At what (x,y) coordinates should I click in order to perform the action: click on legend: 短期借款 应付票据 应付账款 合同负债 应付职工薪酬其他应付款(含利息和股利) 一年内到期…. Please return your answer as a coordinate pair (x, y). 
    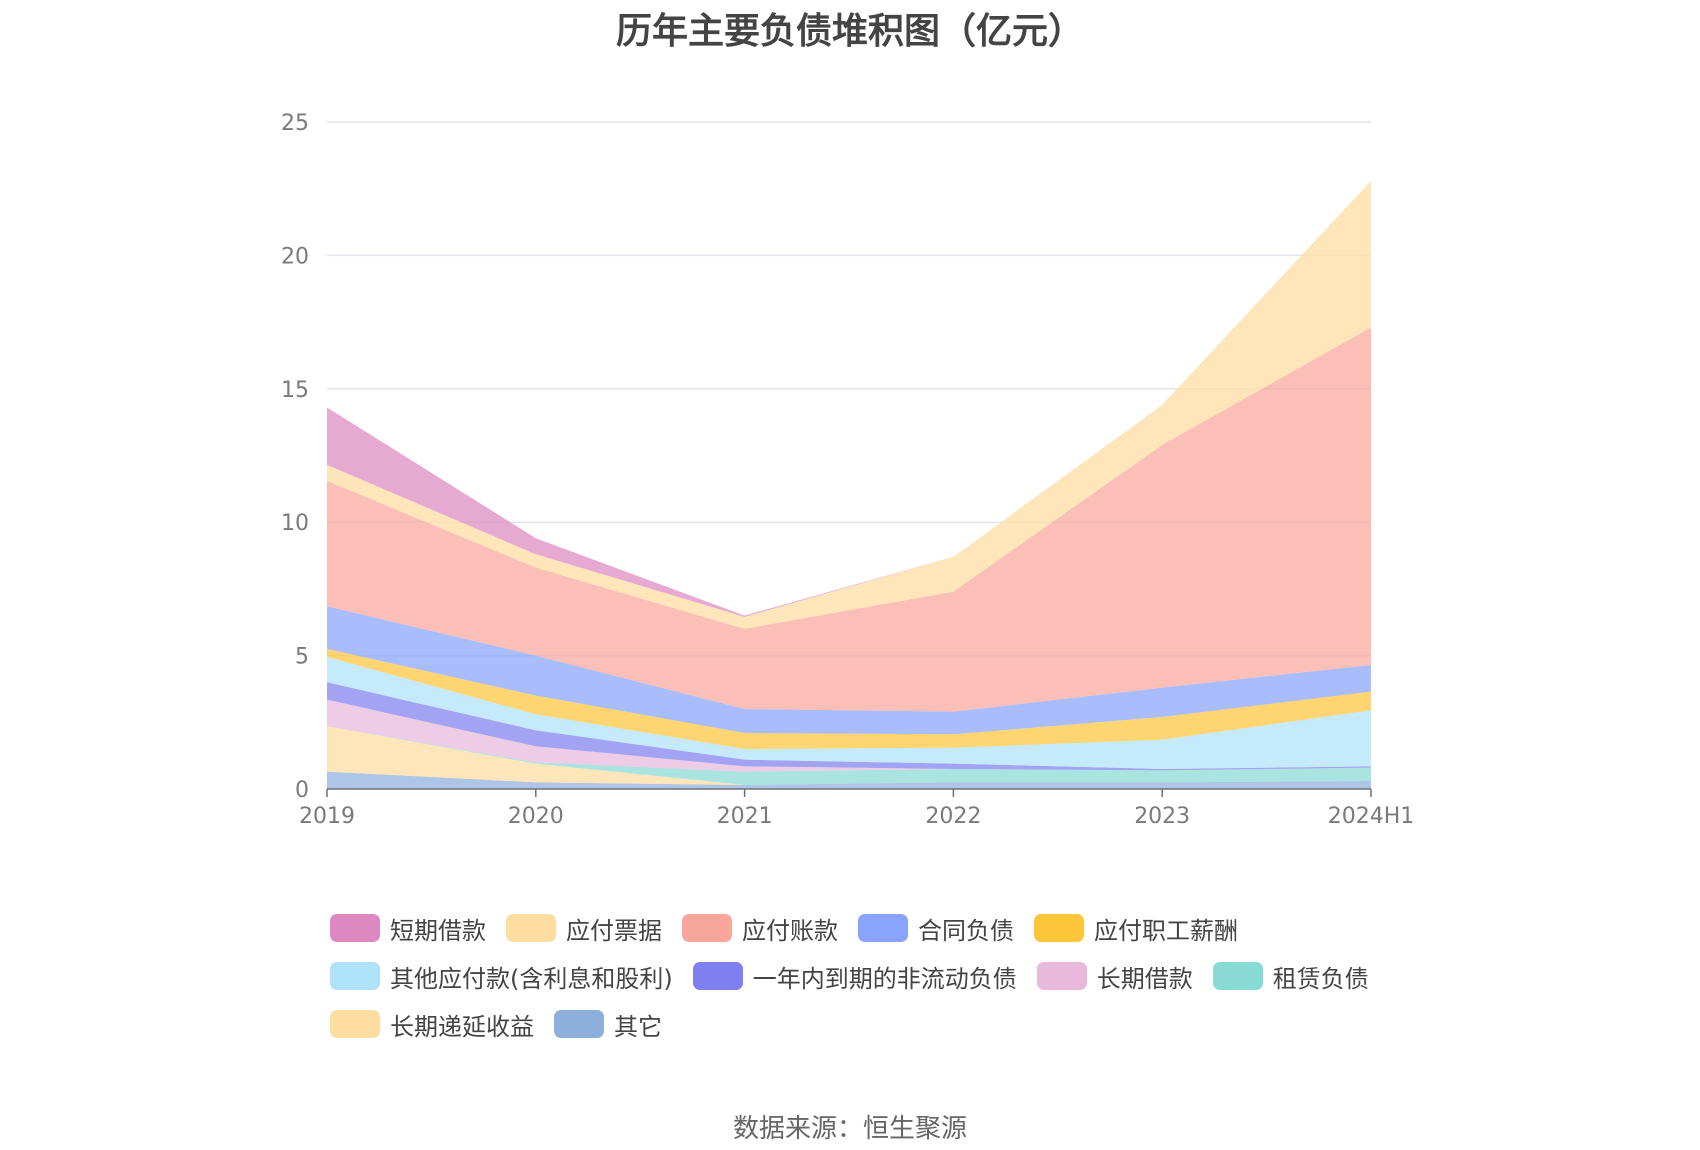
    Looking at the image, I should click on (890, 976).